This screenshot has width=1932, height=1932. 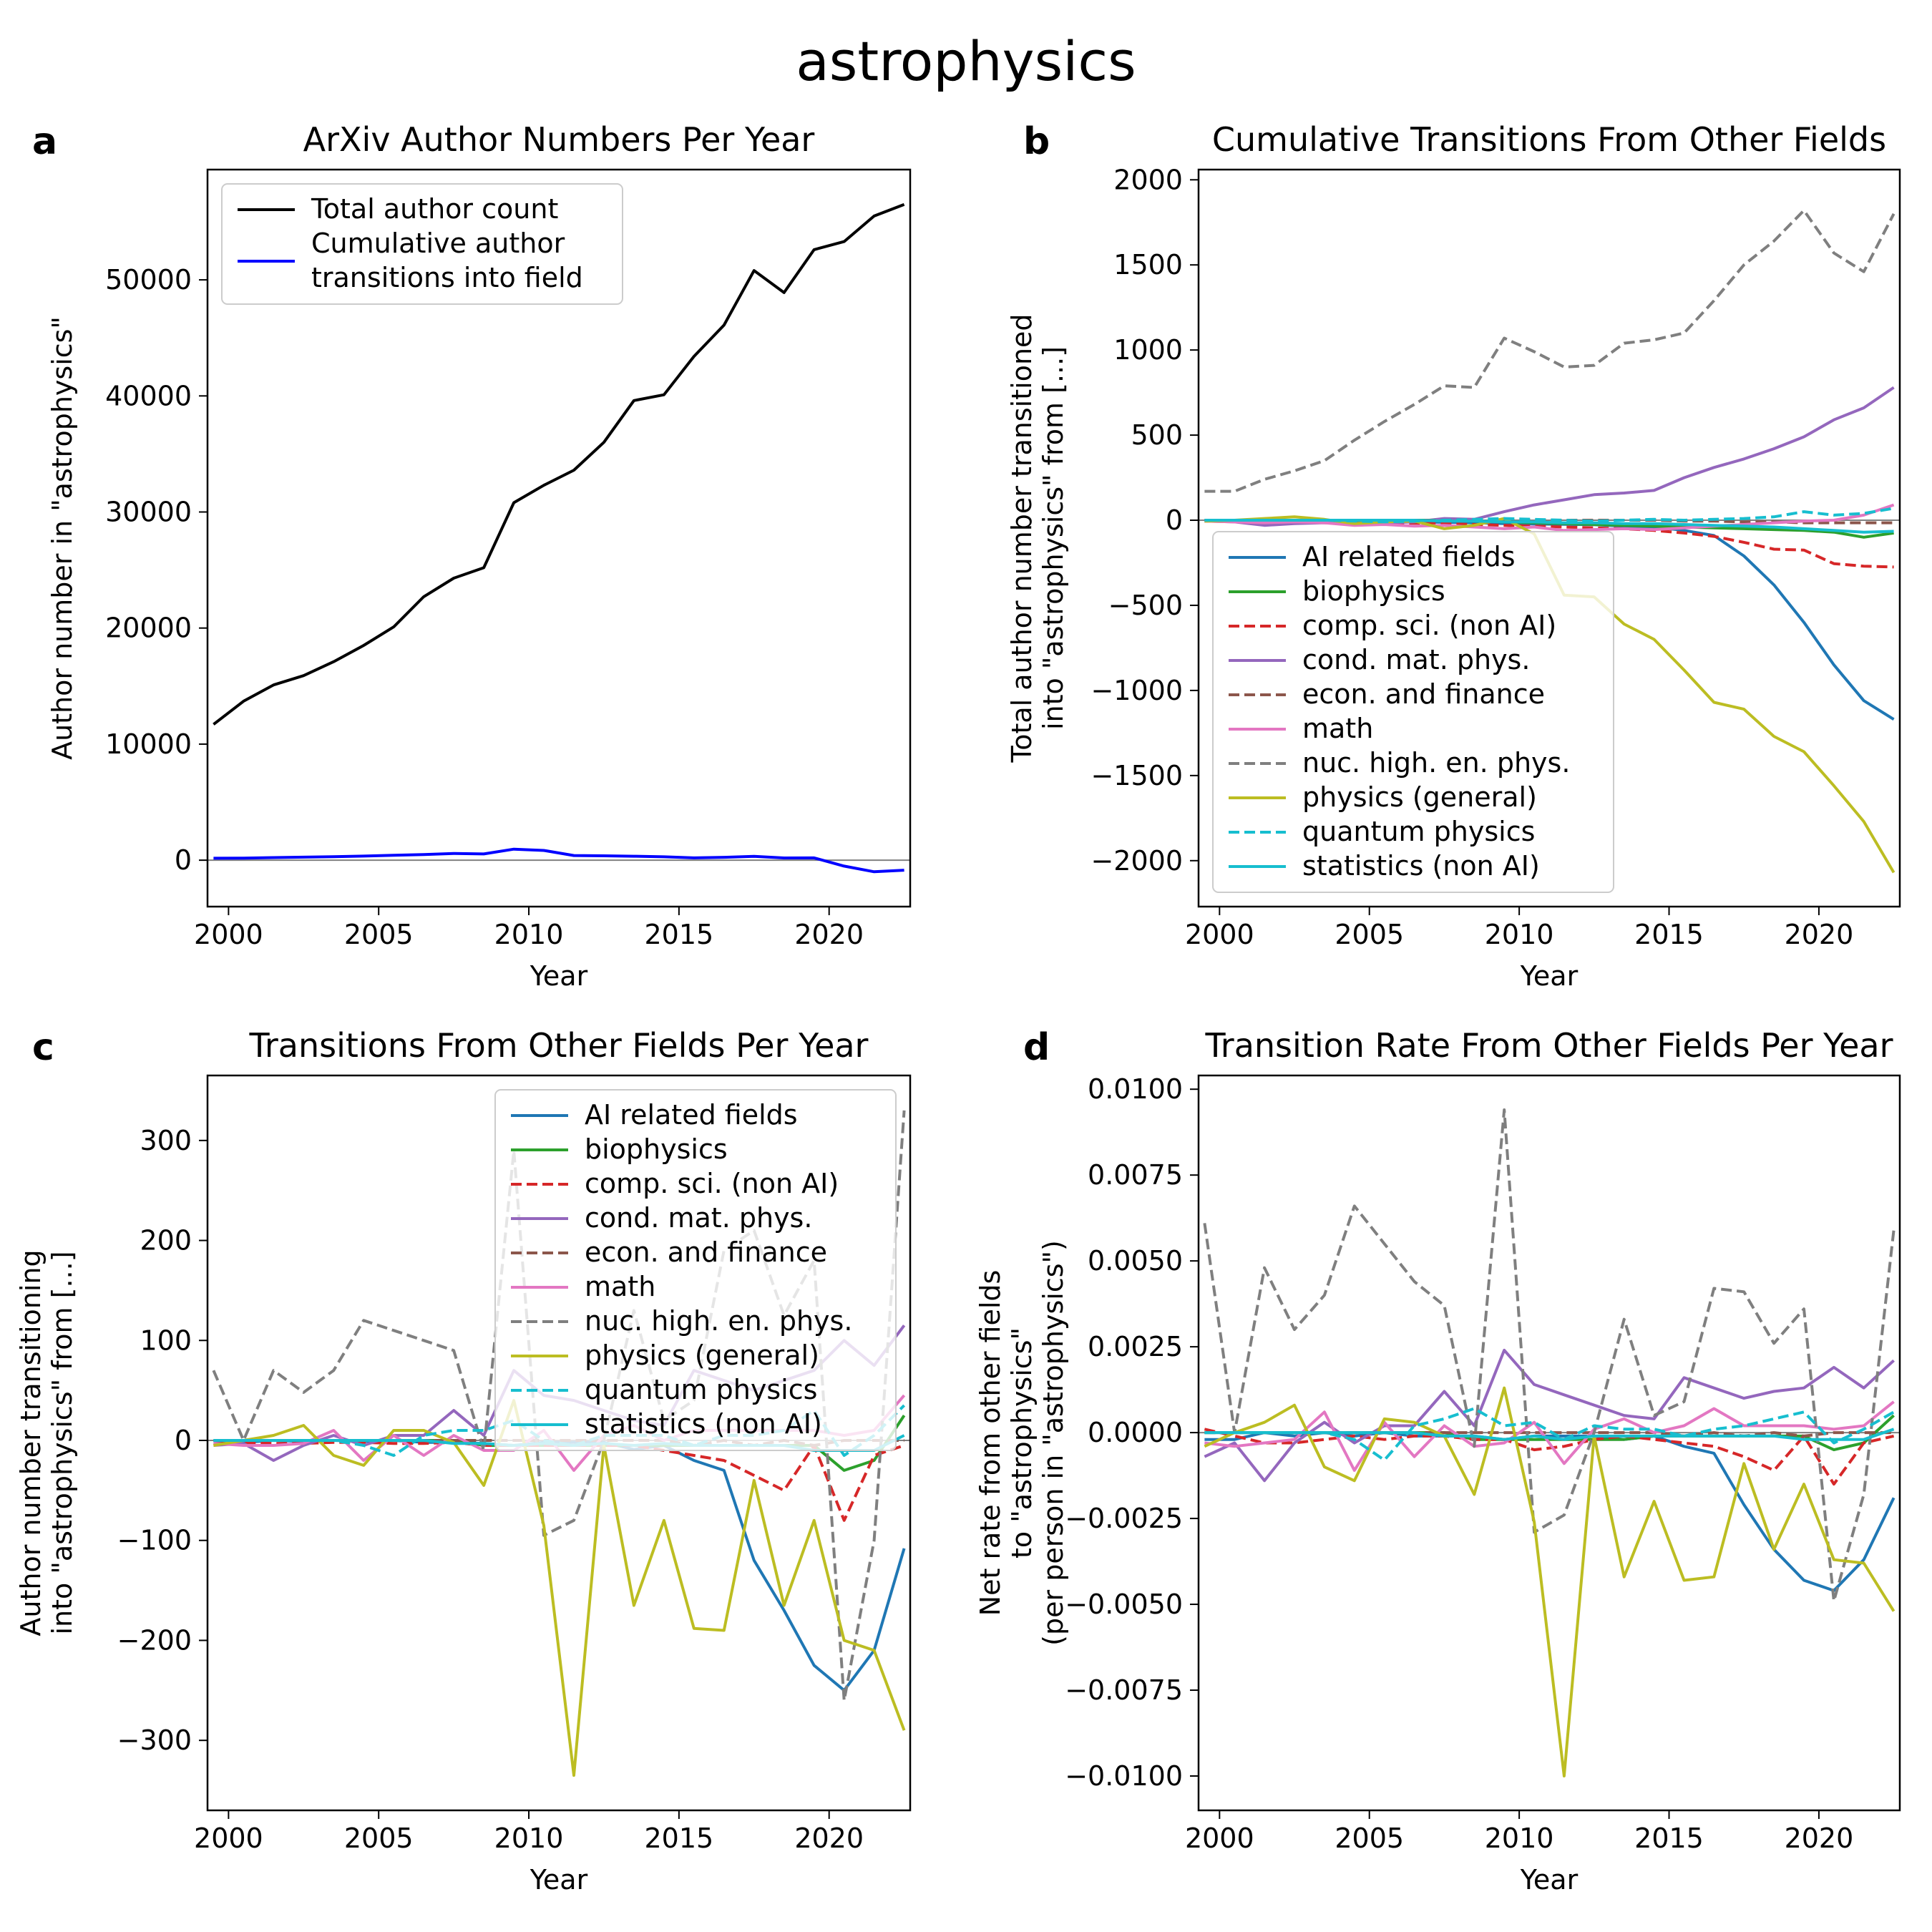 What do you see at coordinates (1135, 1432) in the screenshot?
I see `y-tick-label: 0.0000` at bounding box center [1135, 1432].